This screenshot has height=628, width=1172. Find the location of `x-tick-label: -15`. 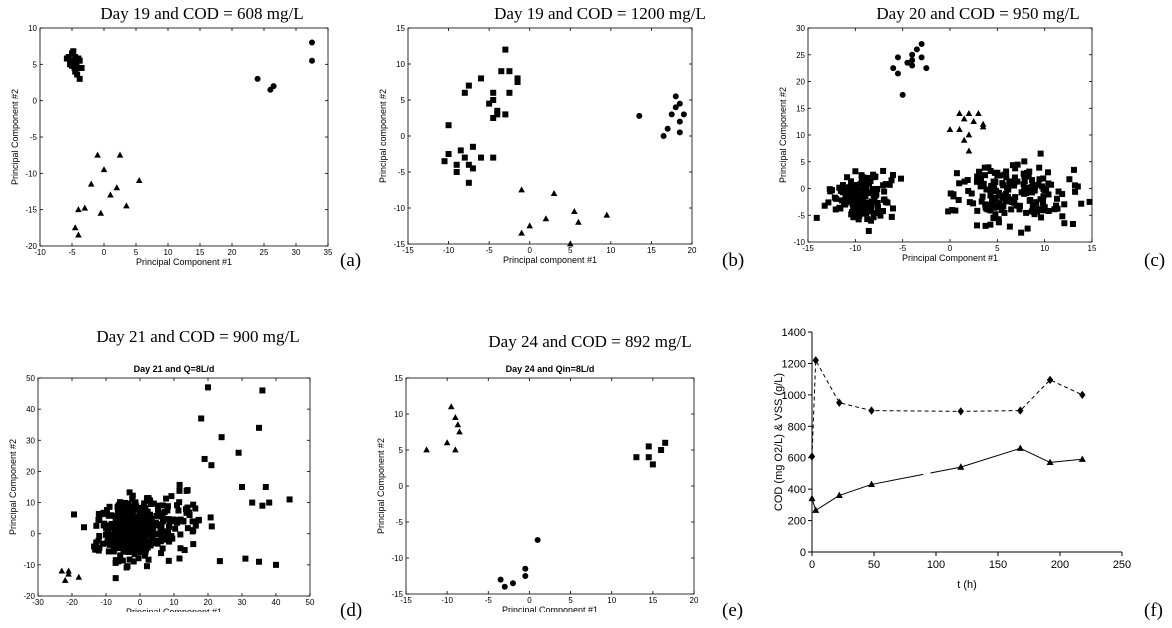

x-tick-label: -15 is located at coordinates (808, 248).